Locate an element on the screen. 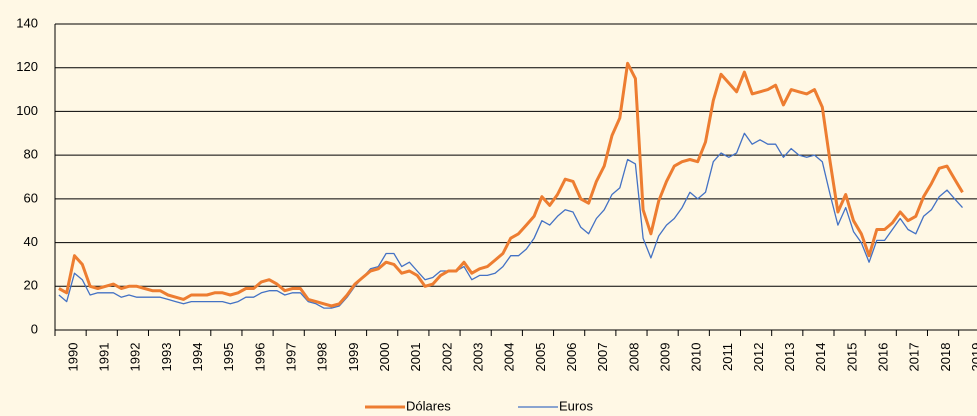 The height and width of the screenshot is (416, 977). x-tick-label: 1992 is located at coordinates (135, 357).